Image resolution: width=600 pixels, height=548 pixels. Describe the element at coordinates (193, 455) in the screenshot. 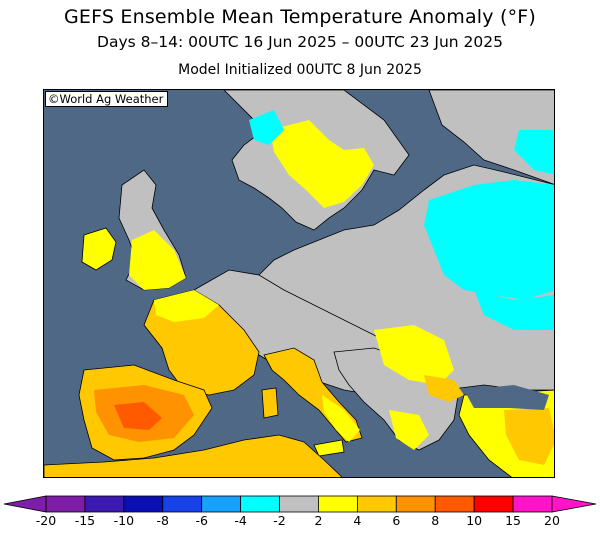

I see `land-north-africa` at that location.